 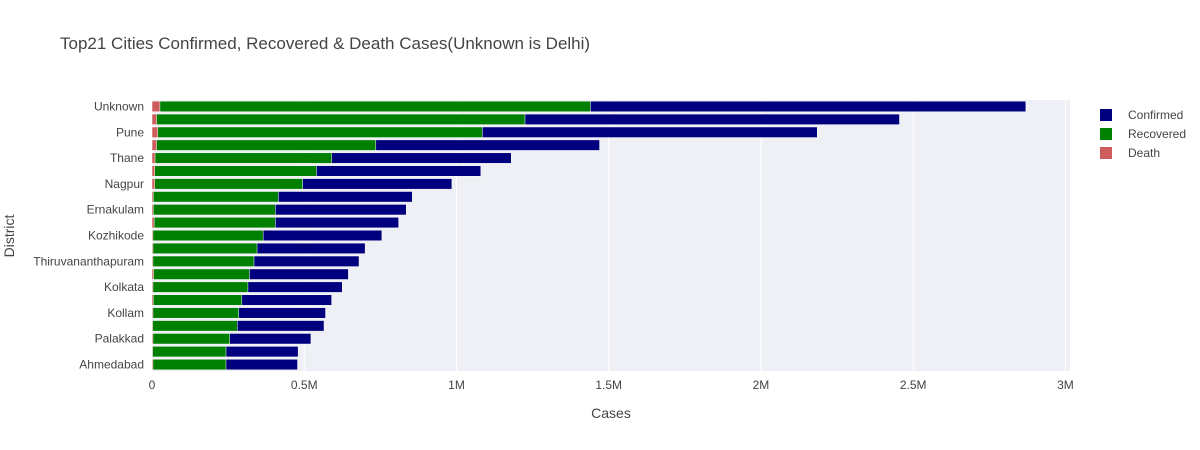 What do you see at coordinates (1156, 114) in the screenshot?
I see `legend-label-confirmed: Confirmed` at bounding box center [1156, 114].